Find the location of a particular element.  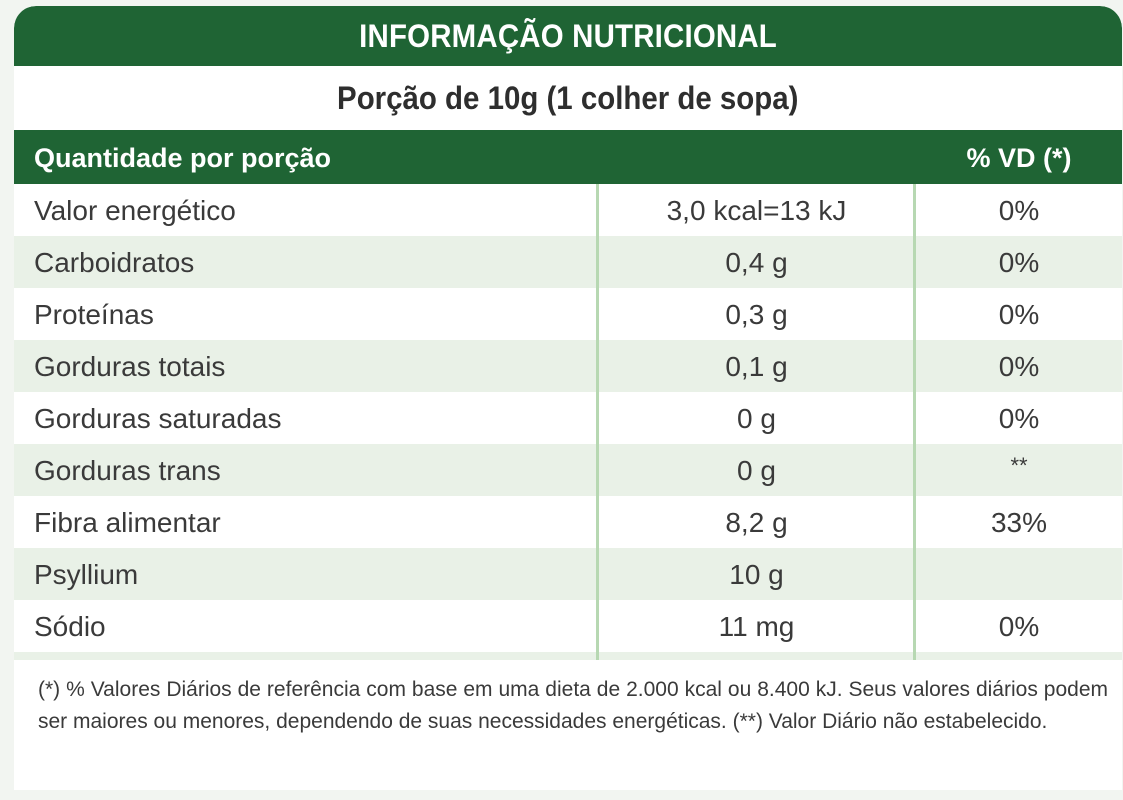

table-row: Proteínas 0,3 g 0% is located at coordinates (568, 314).